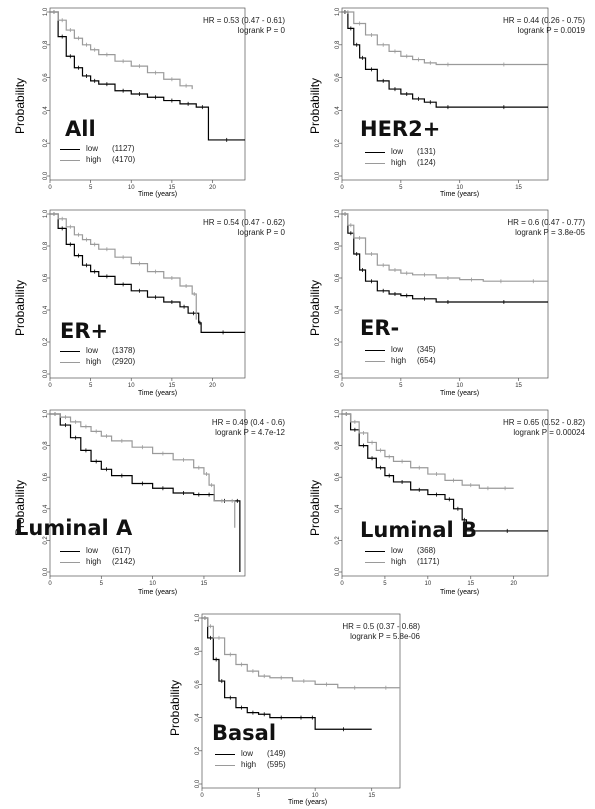 The image size is (595, 809). What do you see at coordinates (121, 550) in the screenshot?
I see `legend-count: (617)` at bounding box center [121, 550].